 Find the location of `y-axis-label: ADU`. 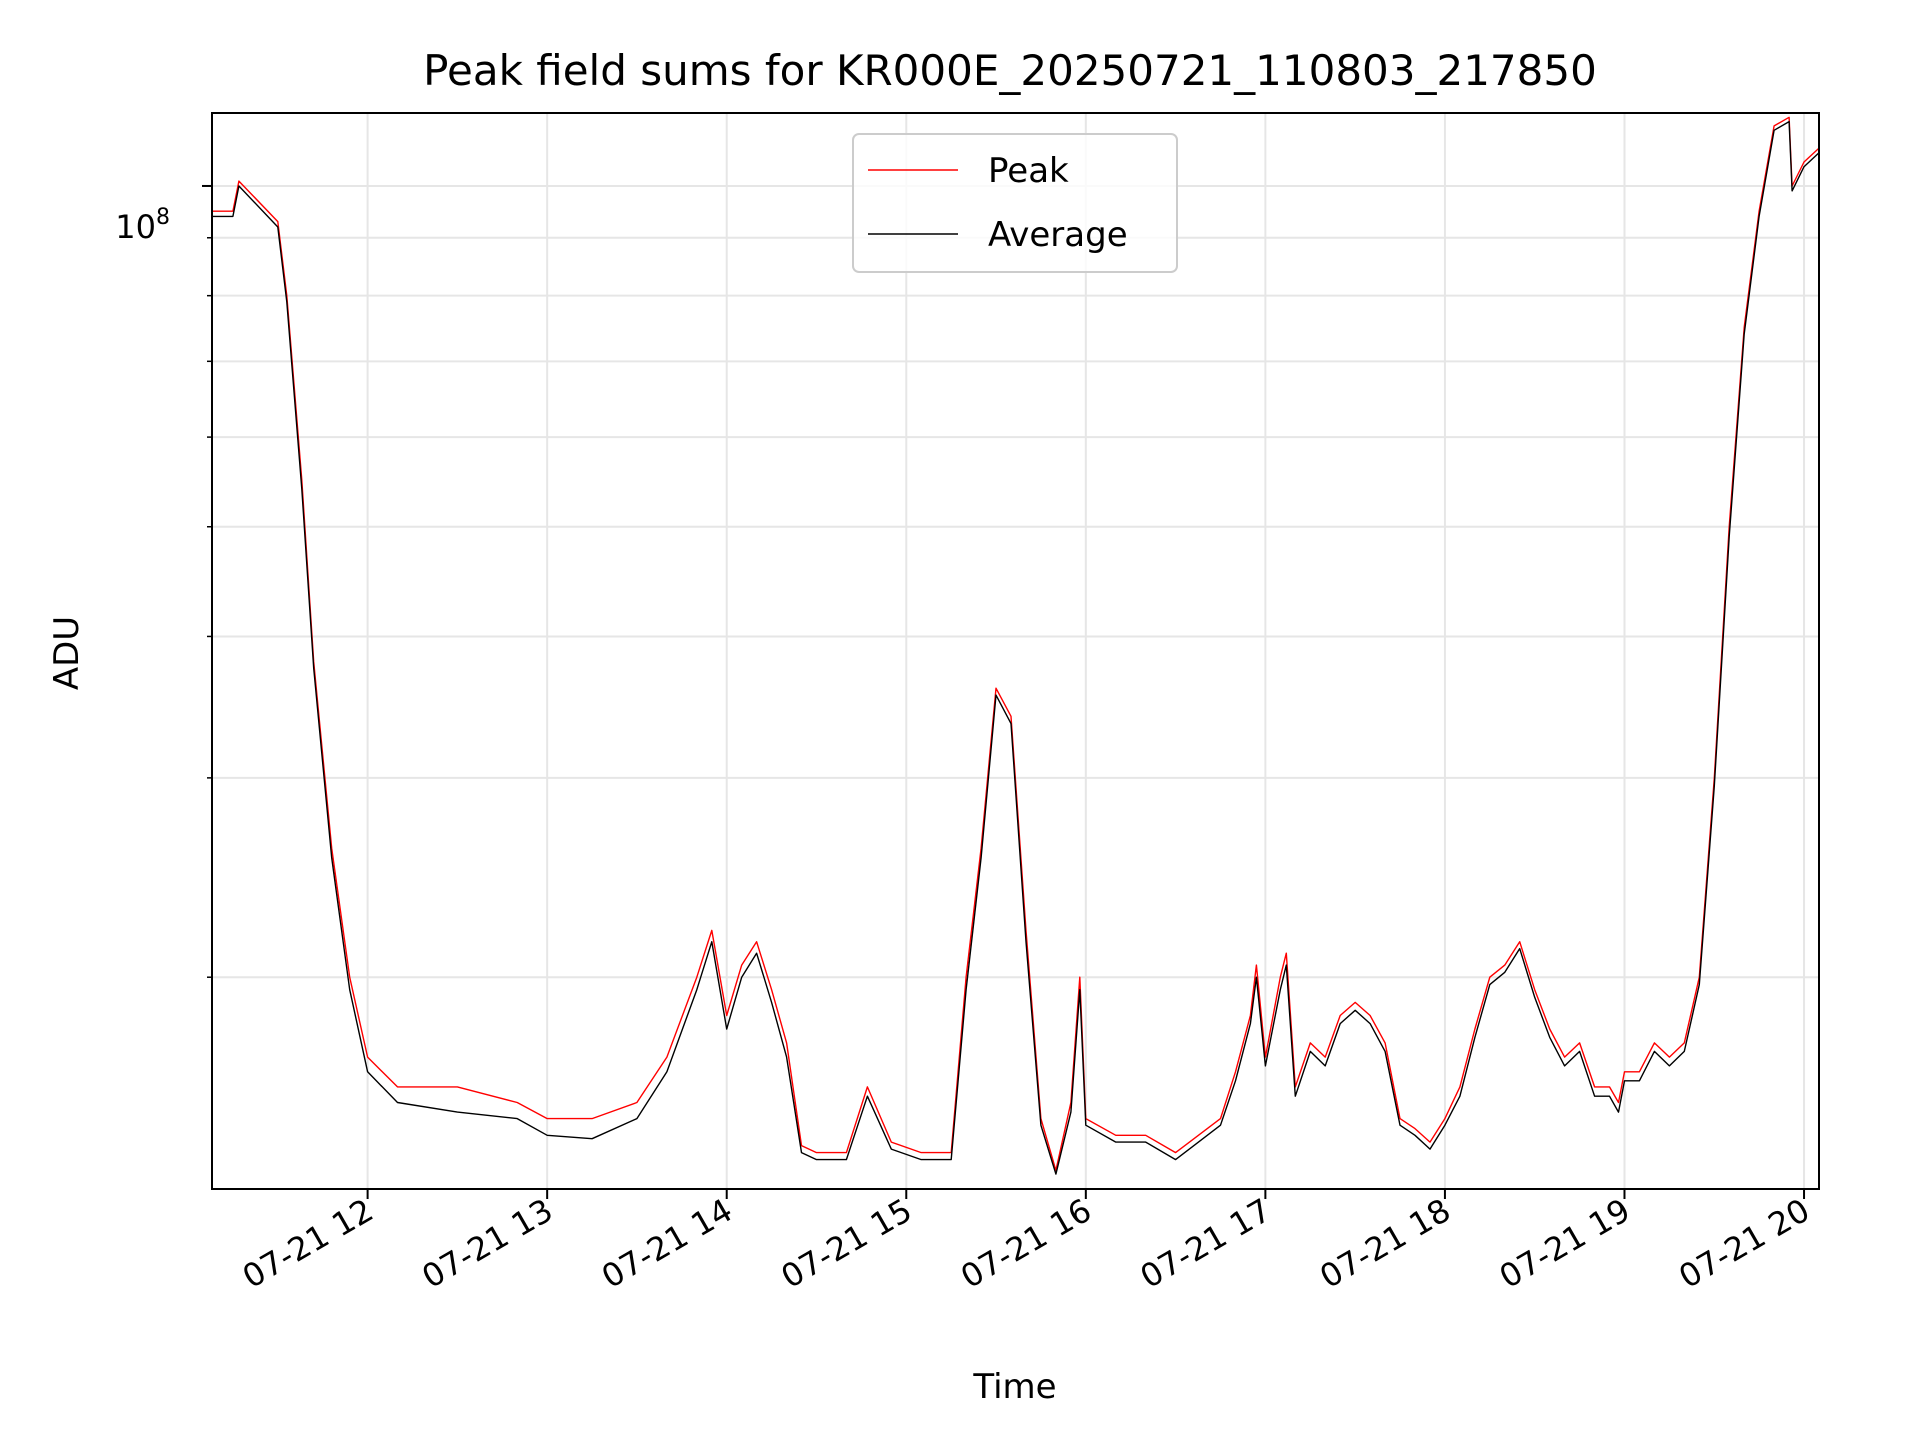

y-axis-label: ADU is located at coordinates (67, 653).